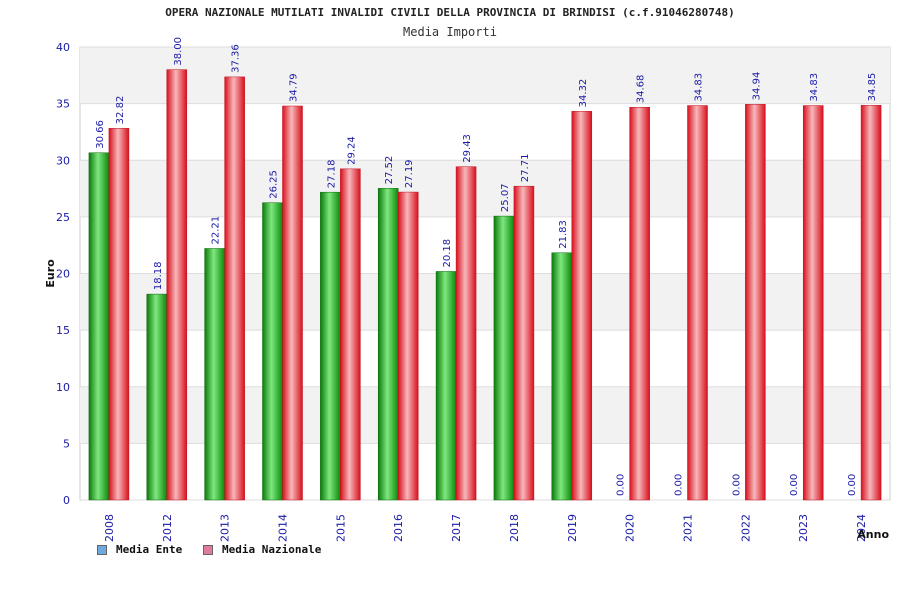 This screenshot has width=900, height=600. I want to click on x-axis-title: Anno, so click(873, 534).